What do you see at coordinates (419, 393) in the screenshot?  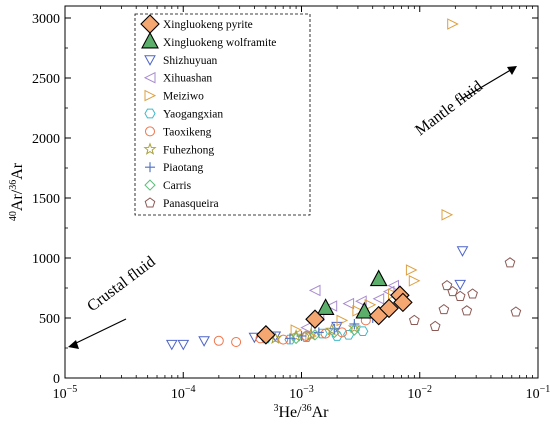 I see `x-tick-label: 10⁻²` at bounding box center [419, 393].